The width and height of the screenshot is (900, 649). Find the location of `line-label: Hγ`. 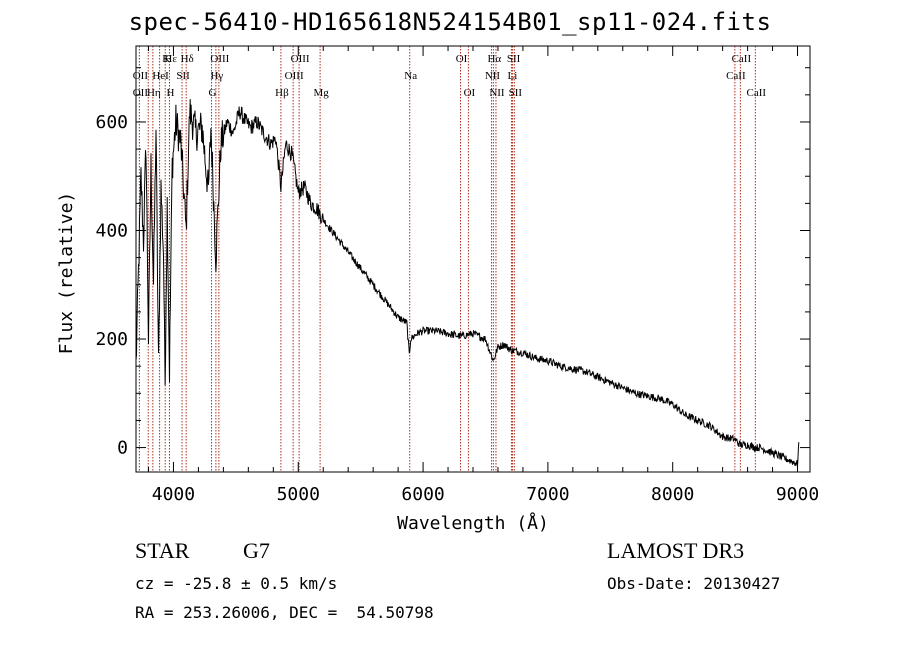

line-label: Hγ is located at coordinates (216, 76).